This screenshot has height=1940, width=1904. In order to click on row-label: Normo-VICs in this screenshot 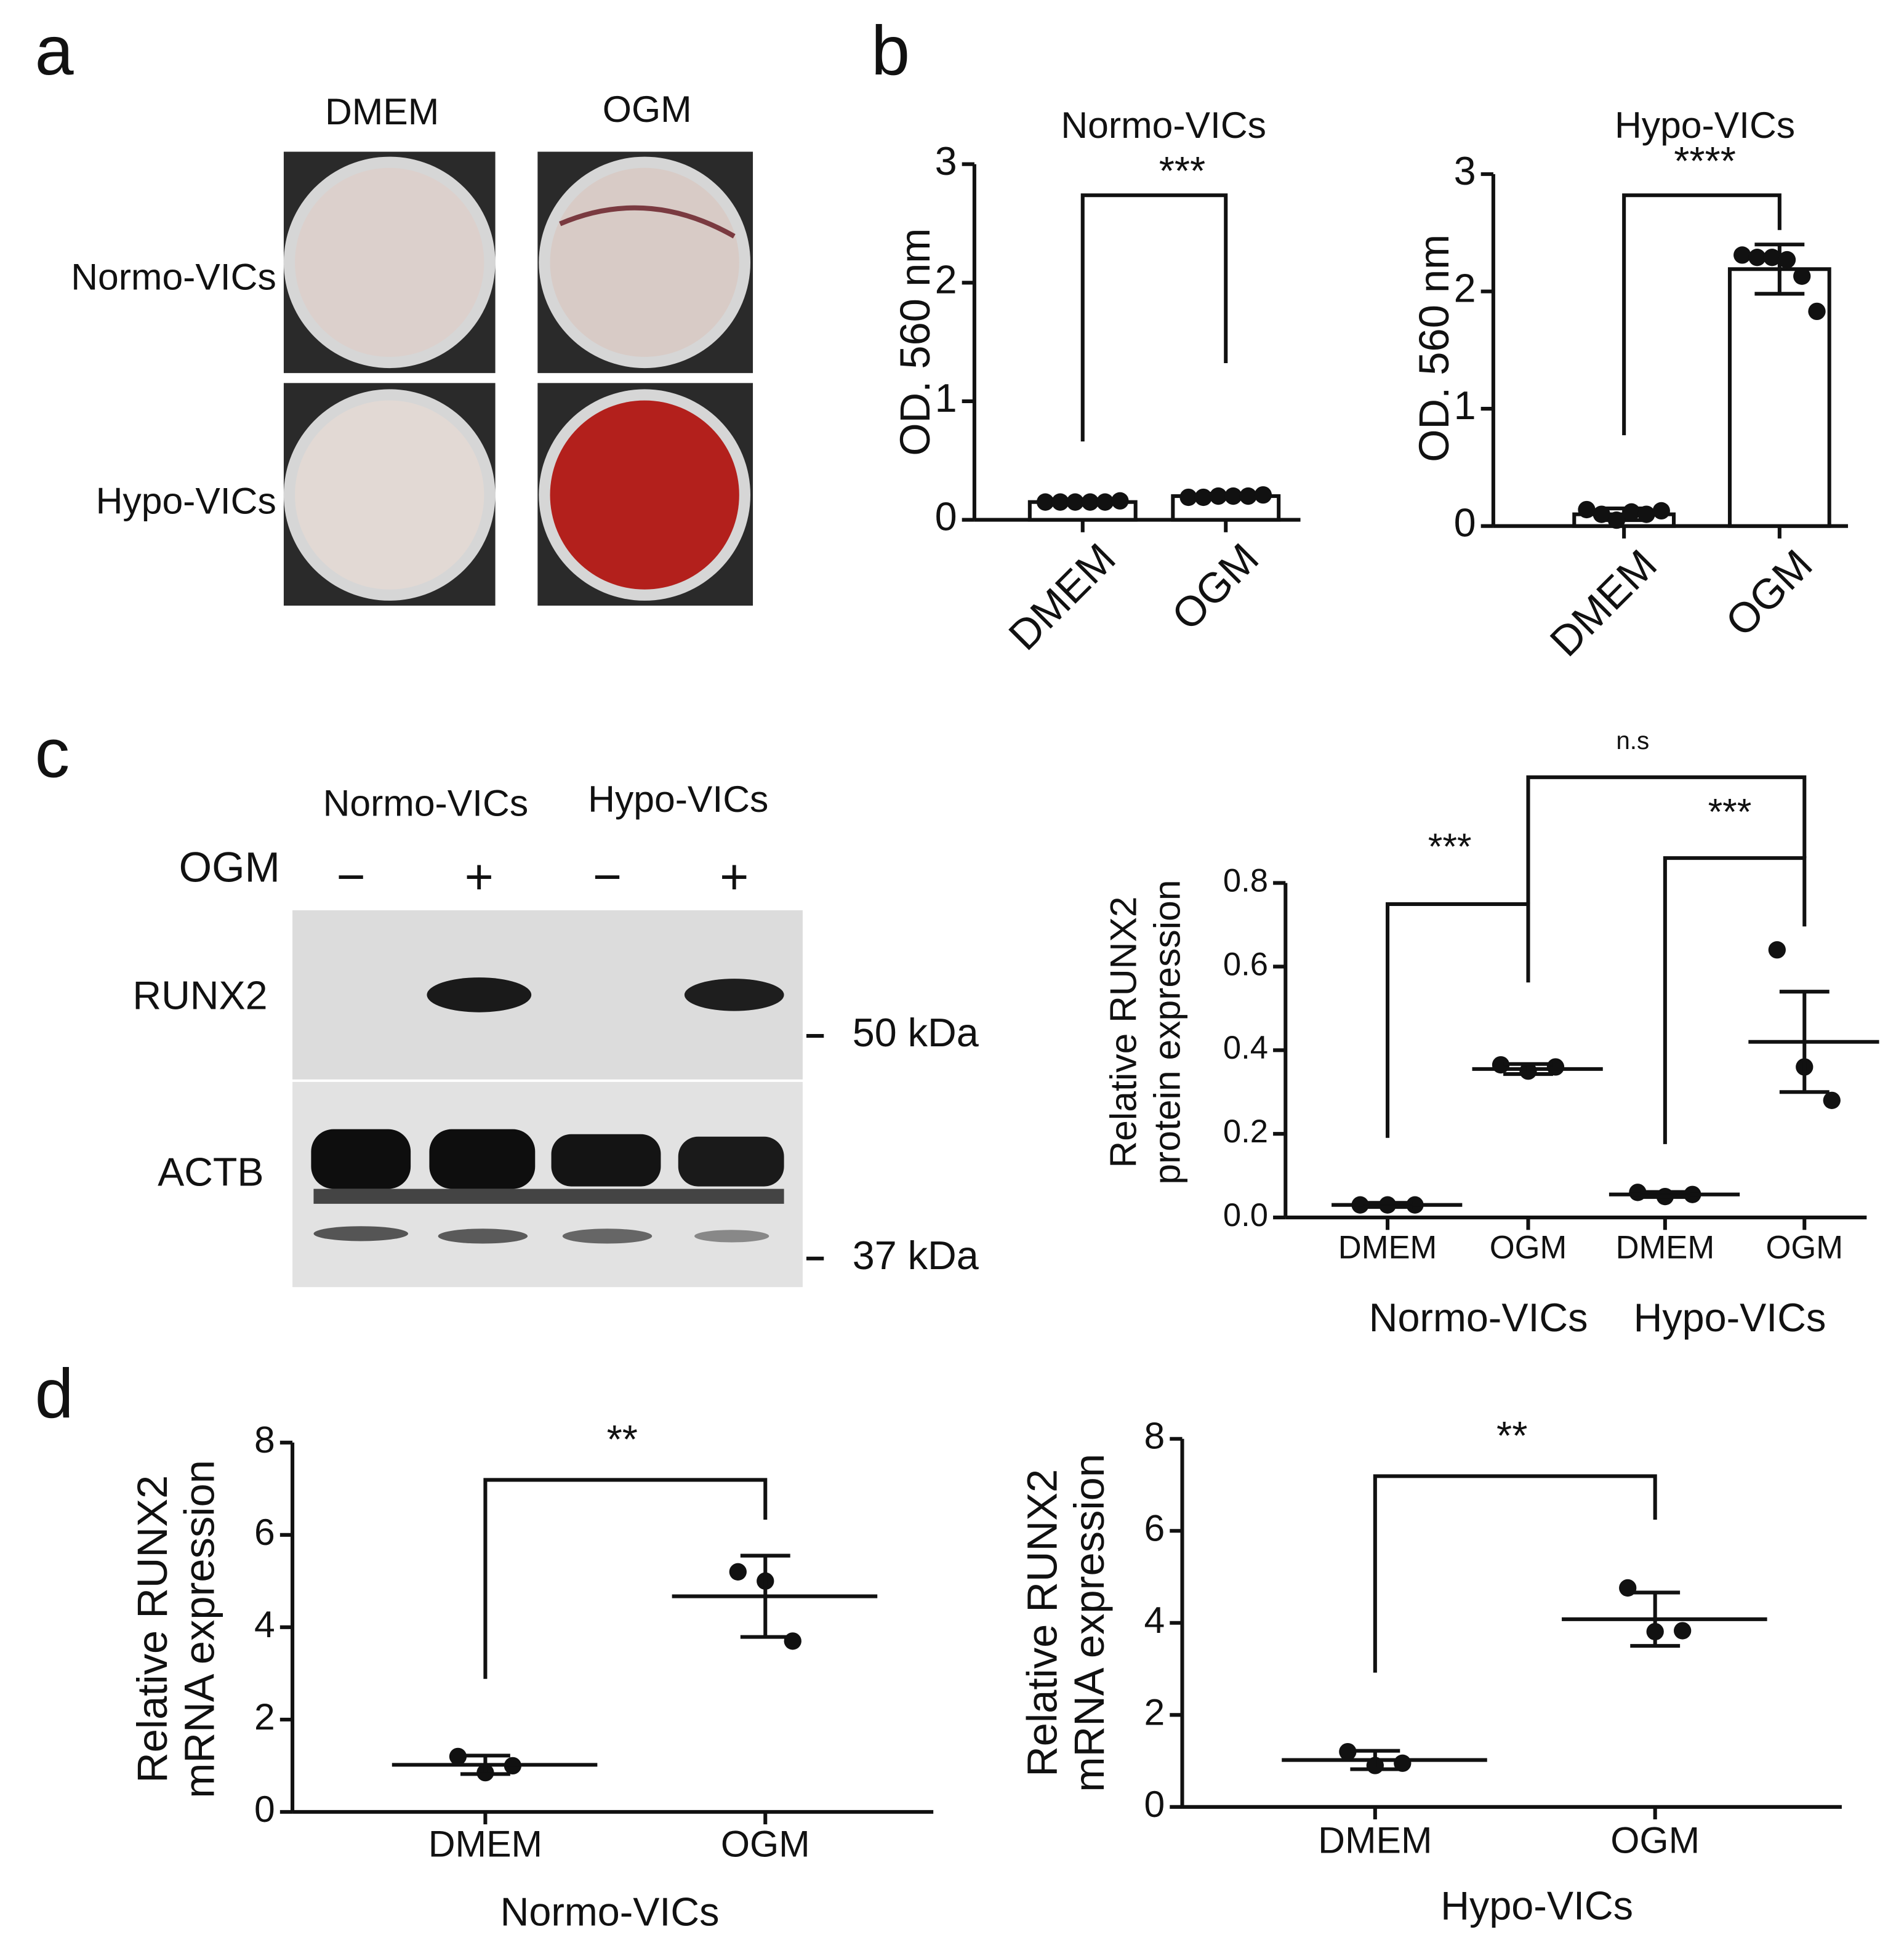, I will do `click(173, 277)`.